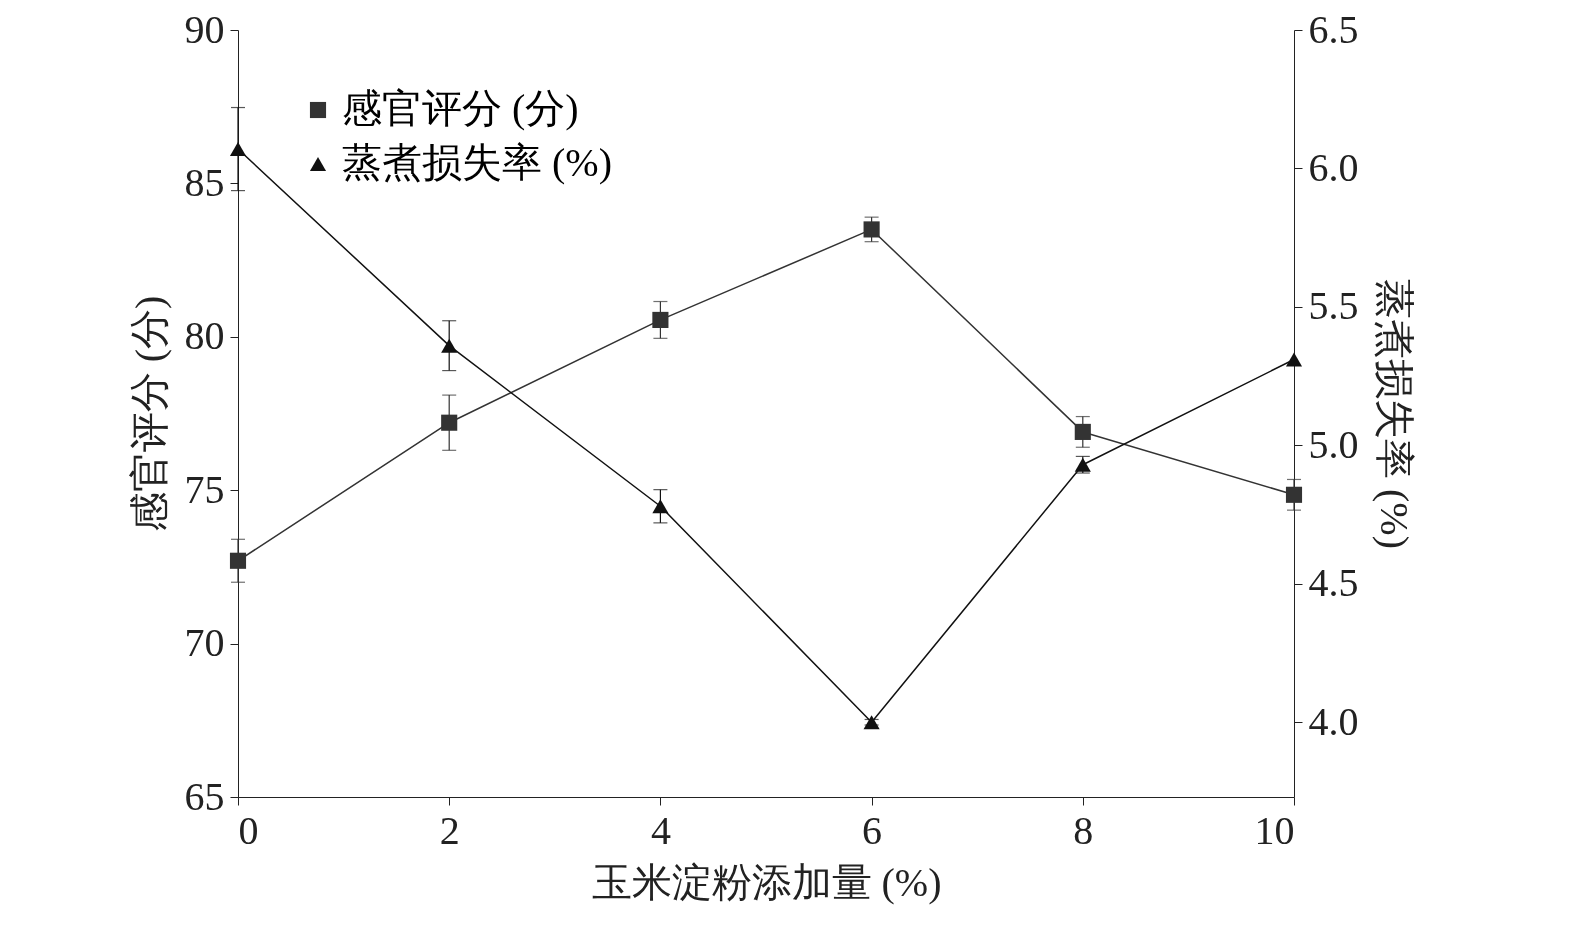 The width and height of the screenshot is (1575, 945). What do you see at coordinates (1333, 444) in the screenshot?
I see `y2-tick-label: 5.0` at bounding box center [1333, 444].